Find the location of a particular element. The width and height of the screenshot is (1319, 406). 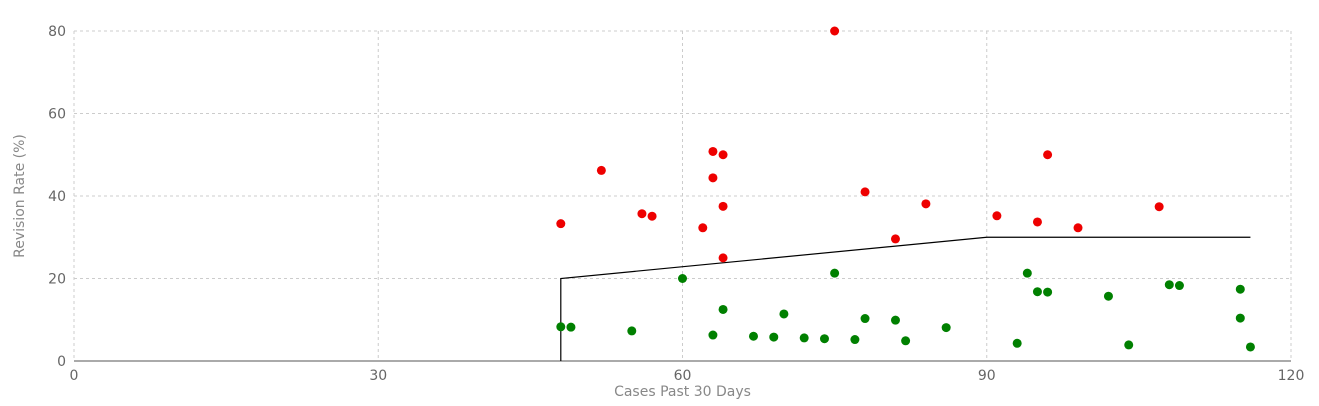

y-tick-label: 0 is located at coordinates (61, 362).